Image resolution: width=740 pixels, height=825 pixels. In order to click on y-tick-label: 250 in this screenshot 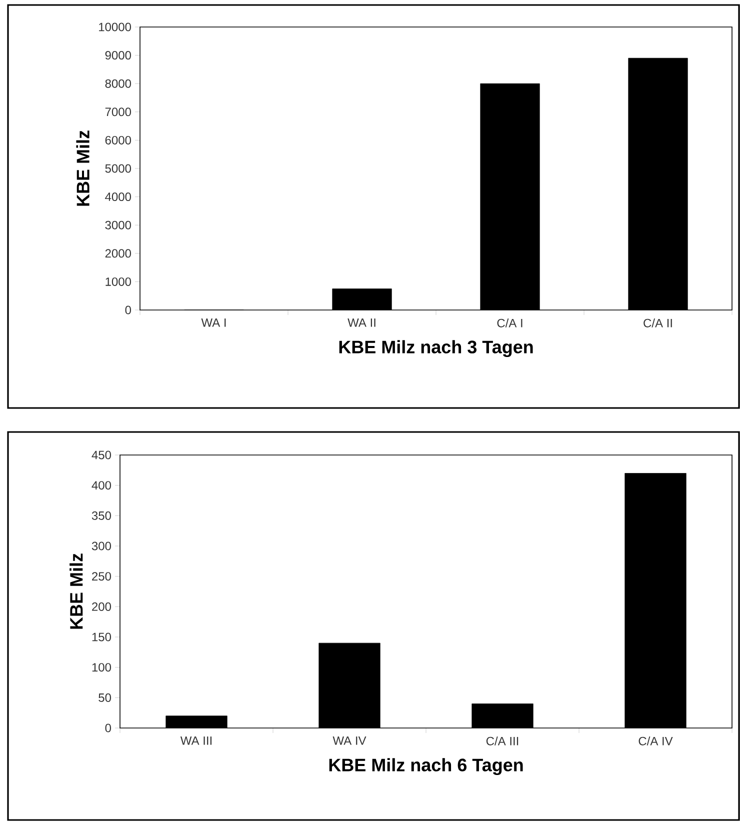, I will do `click(102, 576)`.